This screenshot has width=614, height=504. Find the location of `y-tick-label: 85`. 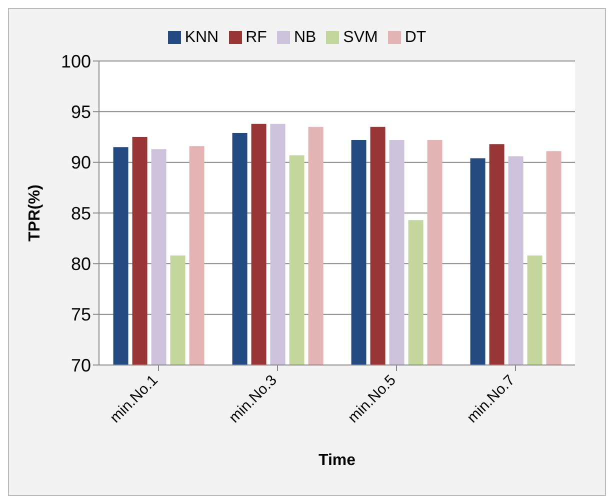

y-tick-label: 85 is located at coordinates (80, 213).